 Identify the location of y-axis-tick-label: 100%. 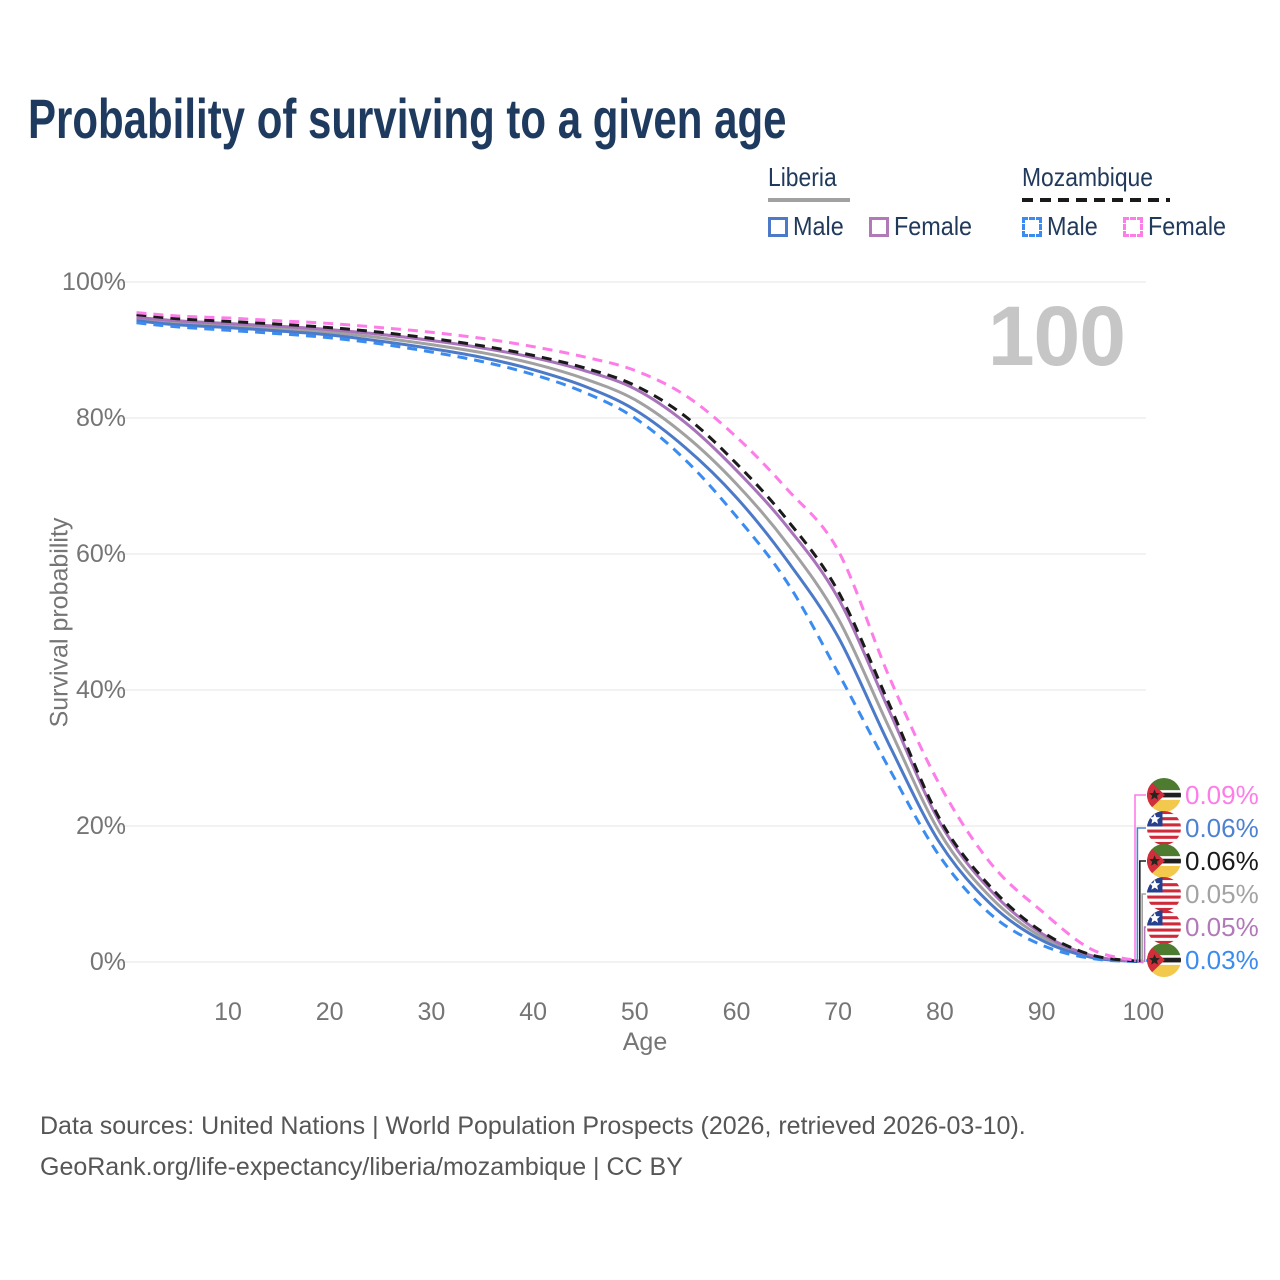
(94, 282).